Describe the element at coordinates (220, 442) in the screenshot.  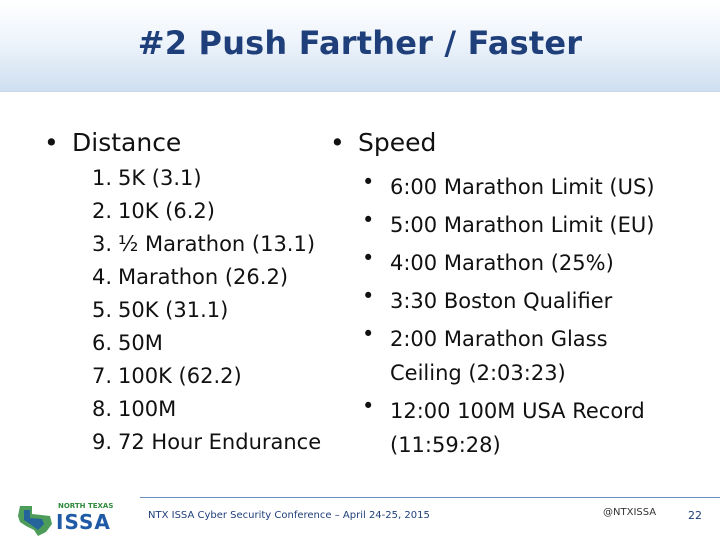
I see `item-text: 72 Hour Endurance` at that location.